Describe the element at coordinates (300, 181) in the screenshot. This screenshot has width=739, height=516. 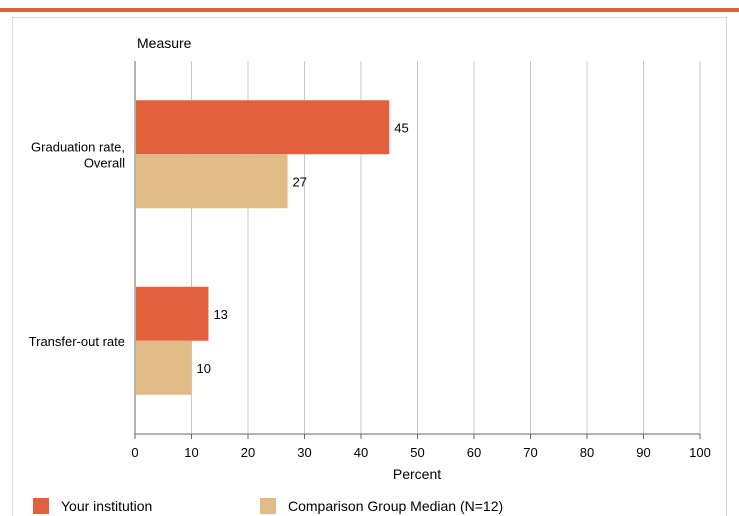
I see `data-label: 27` at that location.